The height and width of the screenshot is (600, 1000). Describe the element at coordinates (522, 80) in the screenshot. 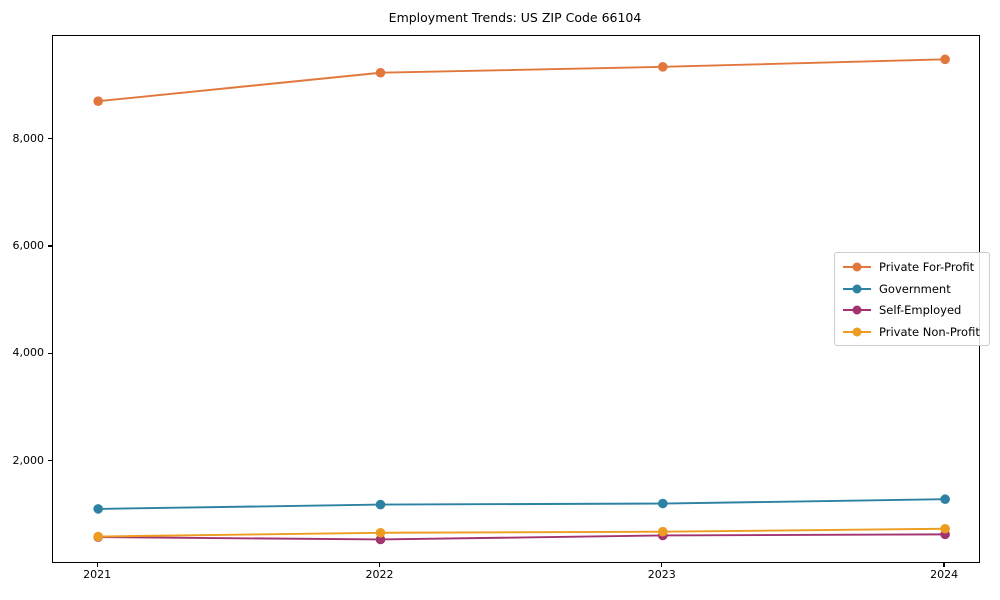

I see `line-private-for-profit` at that location.